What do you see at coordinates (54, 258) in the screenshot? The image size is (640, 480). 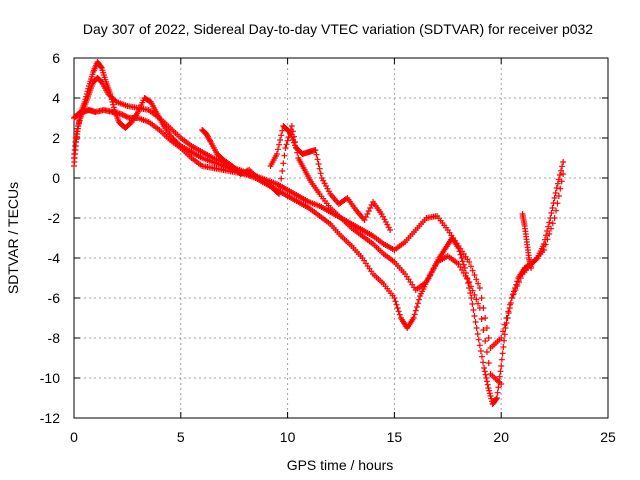 I see `y-tick-label: -4` at bounding box center [54, 258].